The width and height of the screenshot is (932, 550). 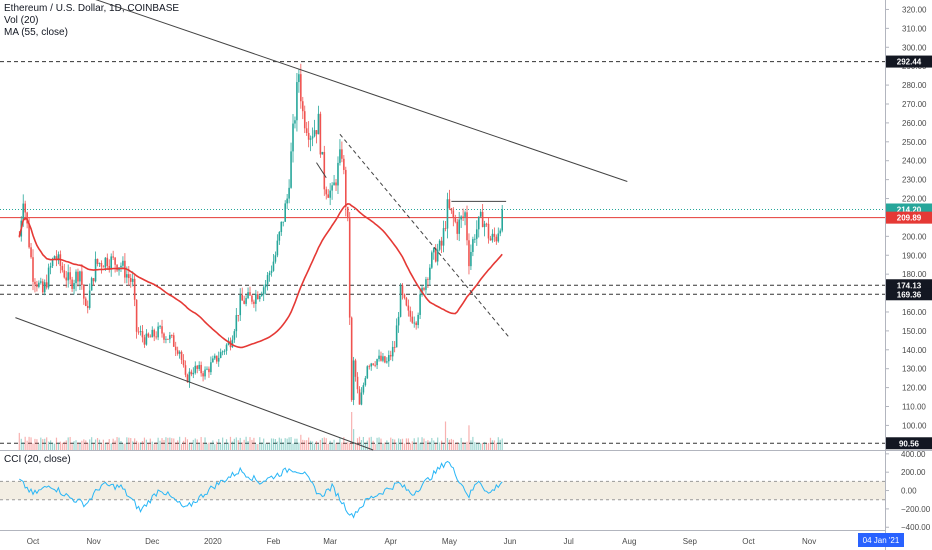 What do you see at coordinates (914, 255) in the screenshot?
I see `y-tick-label: 190.00` at bounding box center [914, 255].